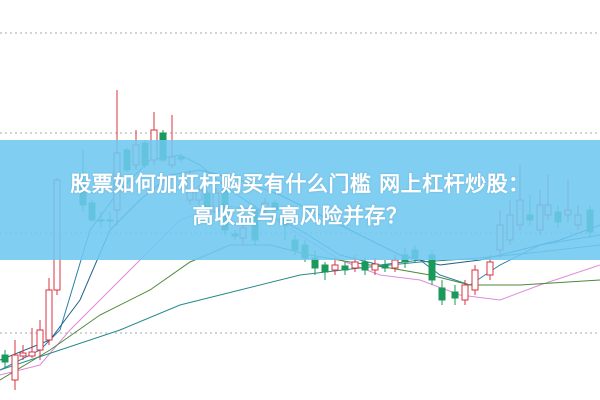 The image size is (600, 400). I want to click on headline-line-1: 股票如何加杠杆购买有什么门槛 网上杠杆炒股：, so click(300, 184).